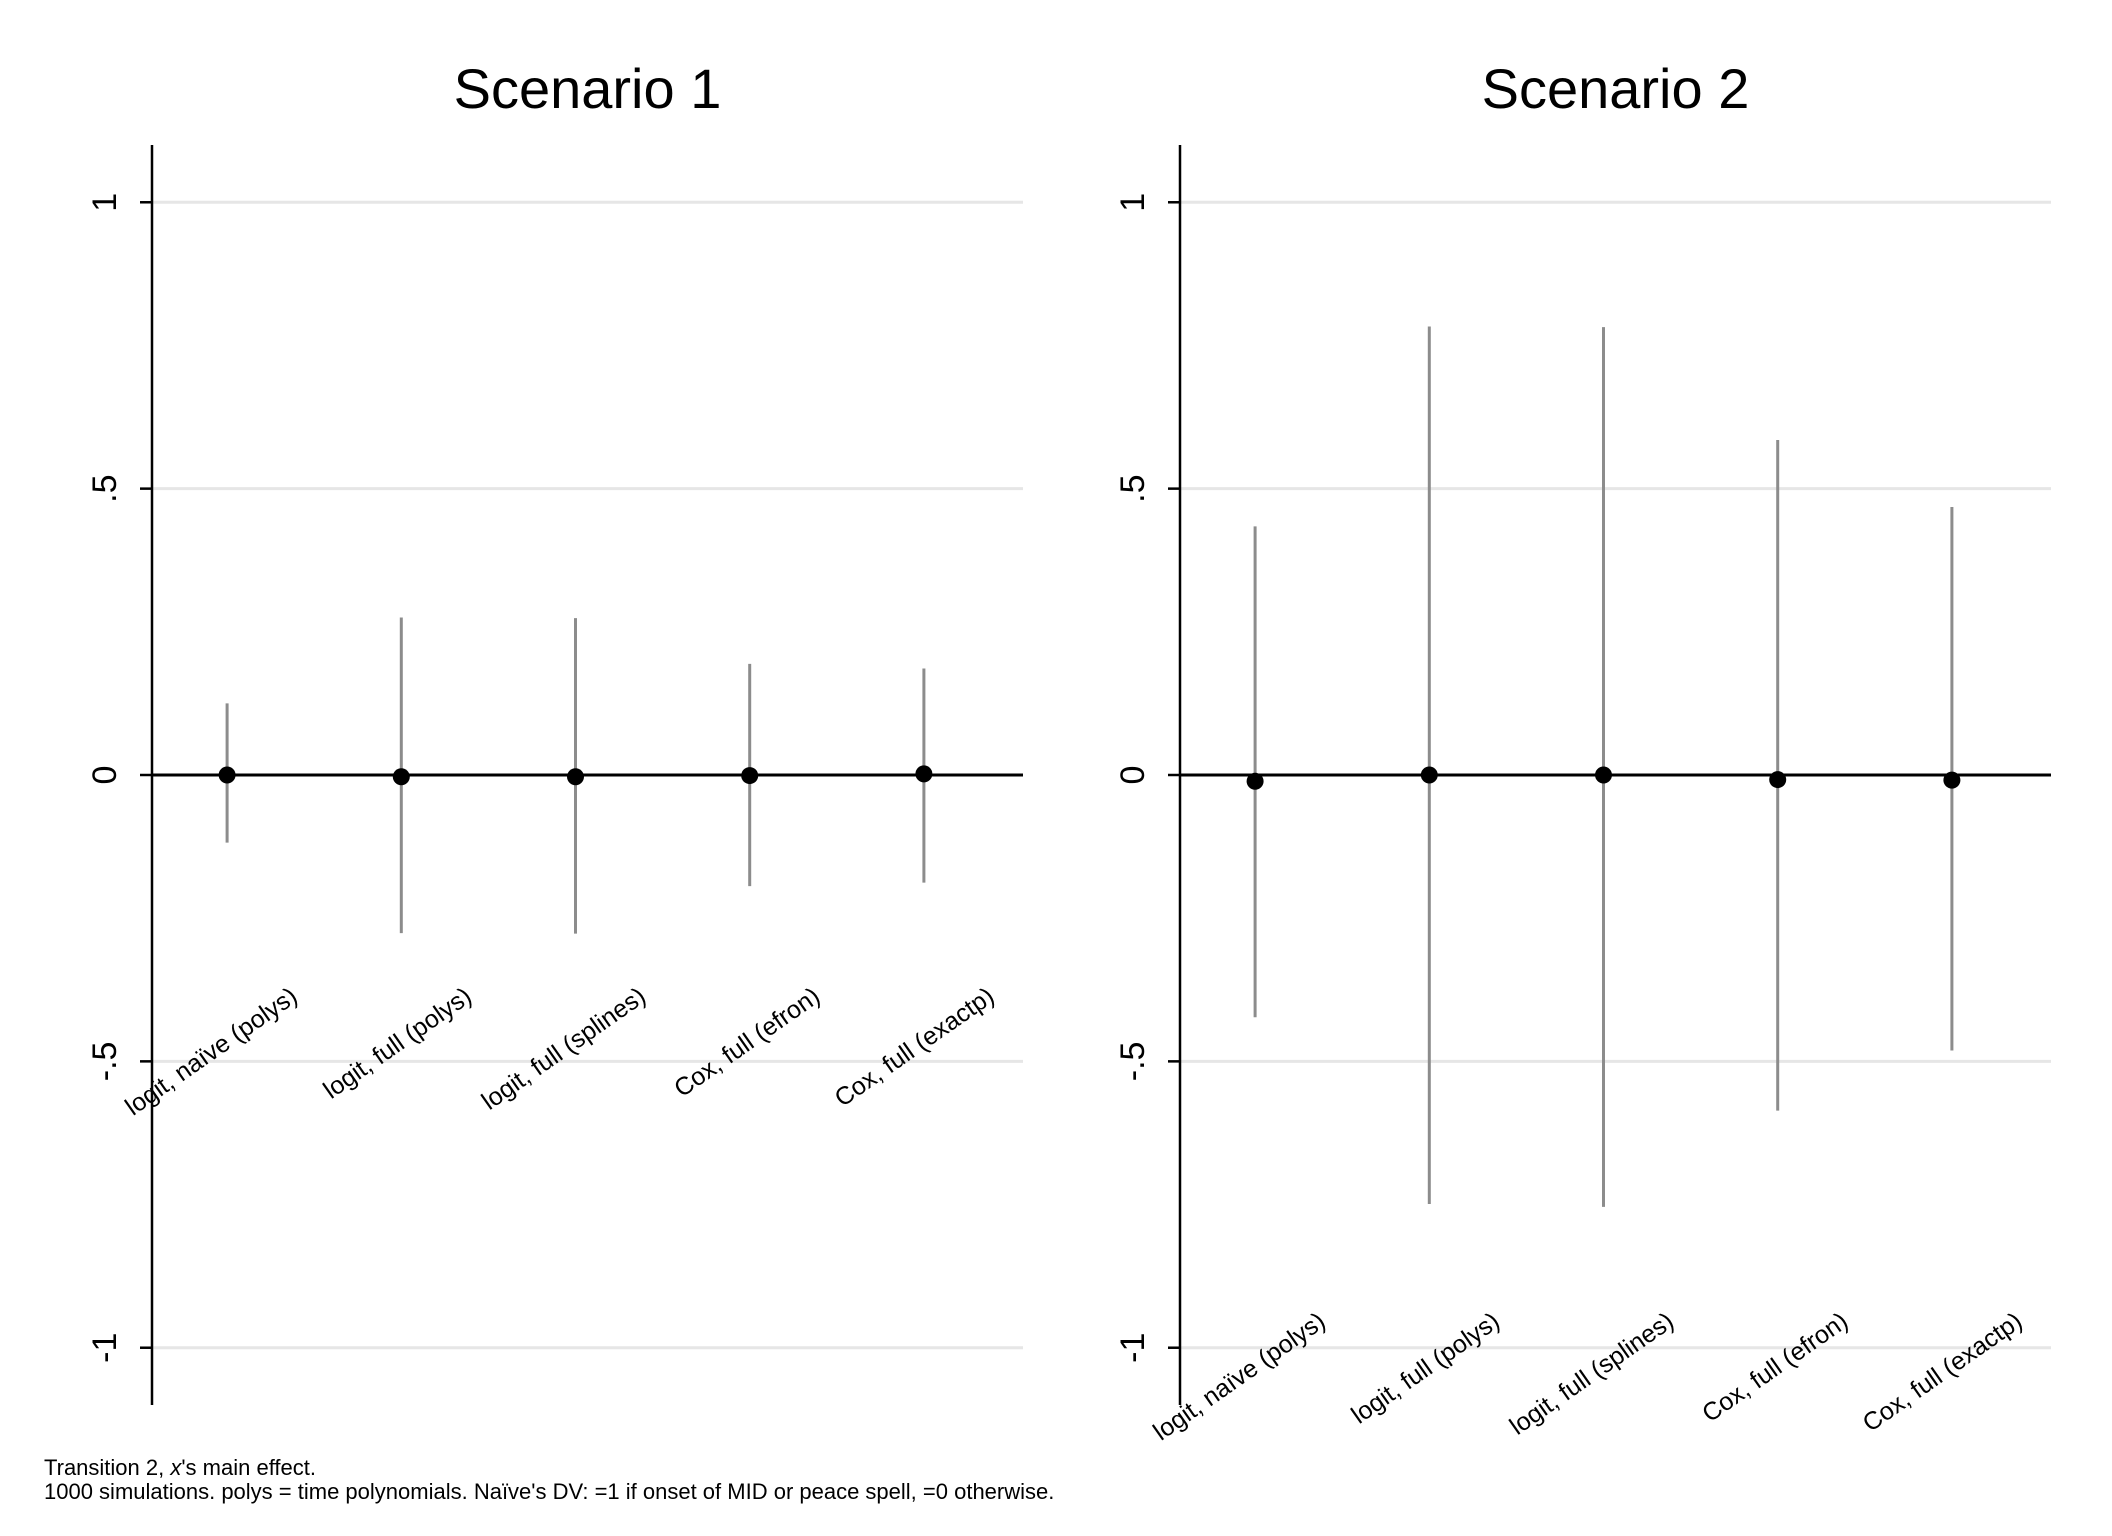 The width and height of the screenshot is (2112, 1536). I want to click on note-line-1-suffix: 's main effect., so click(248, 1467).